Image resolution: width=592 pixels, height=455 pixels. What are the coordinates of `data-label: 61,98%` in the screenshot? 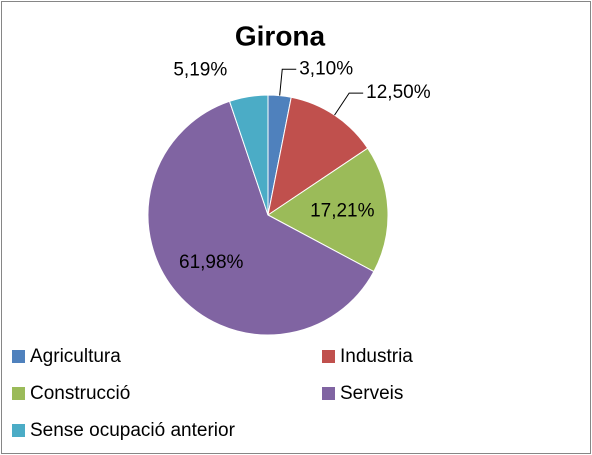 It's located at (211, 262).